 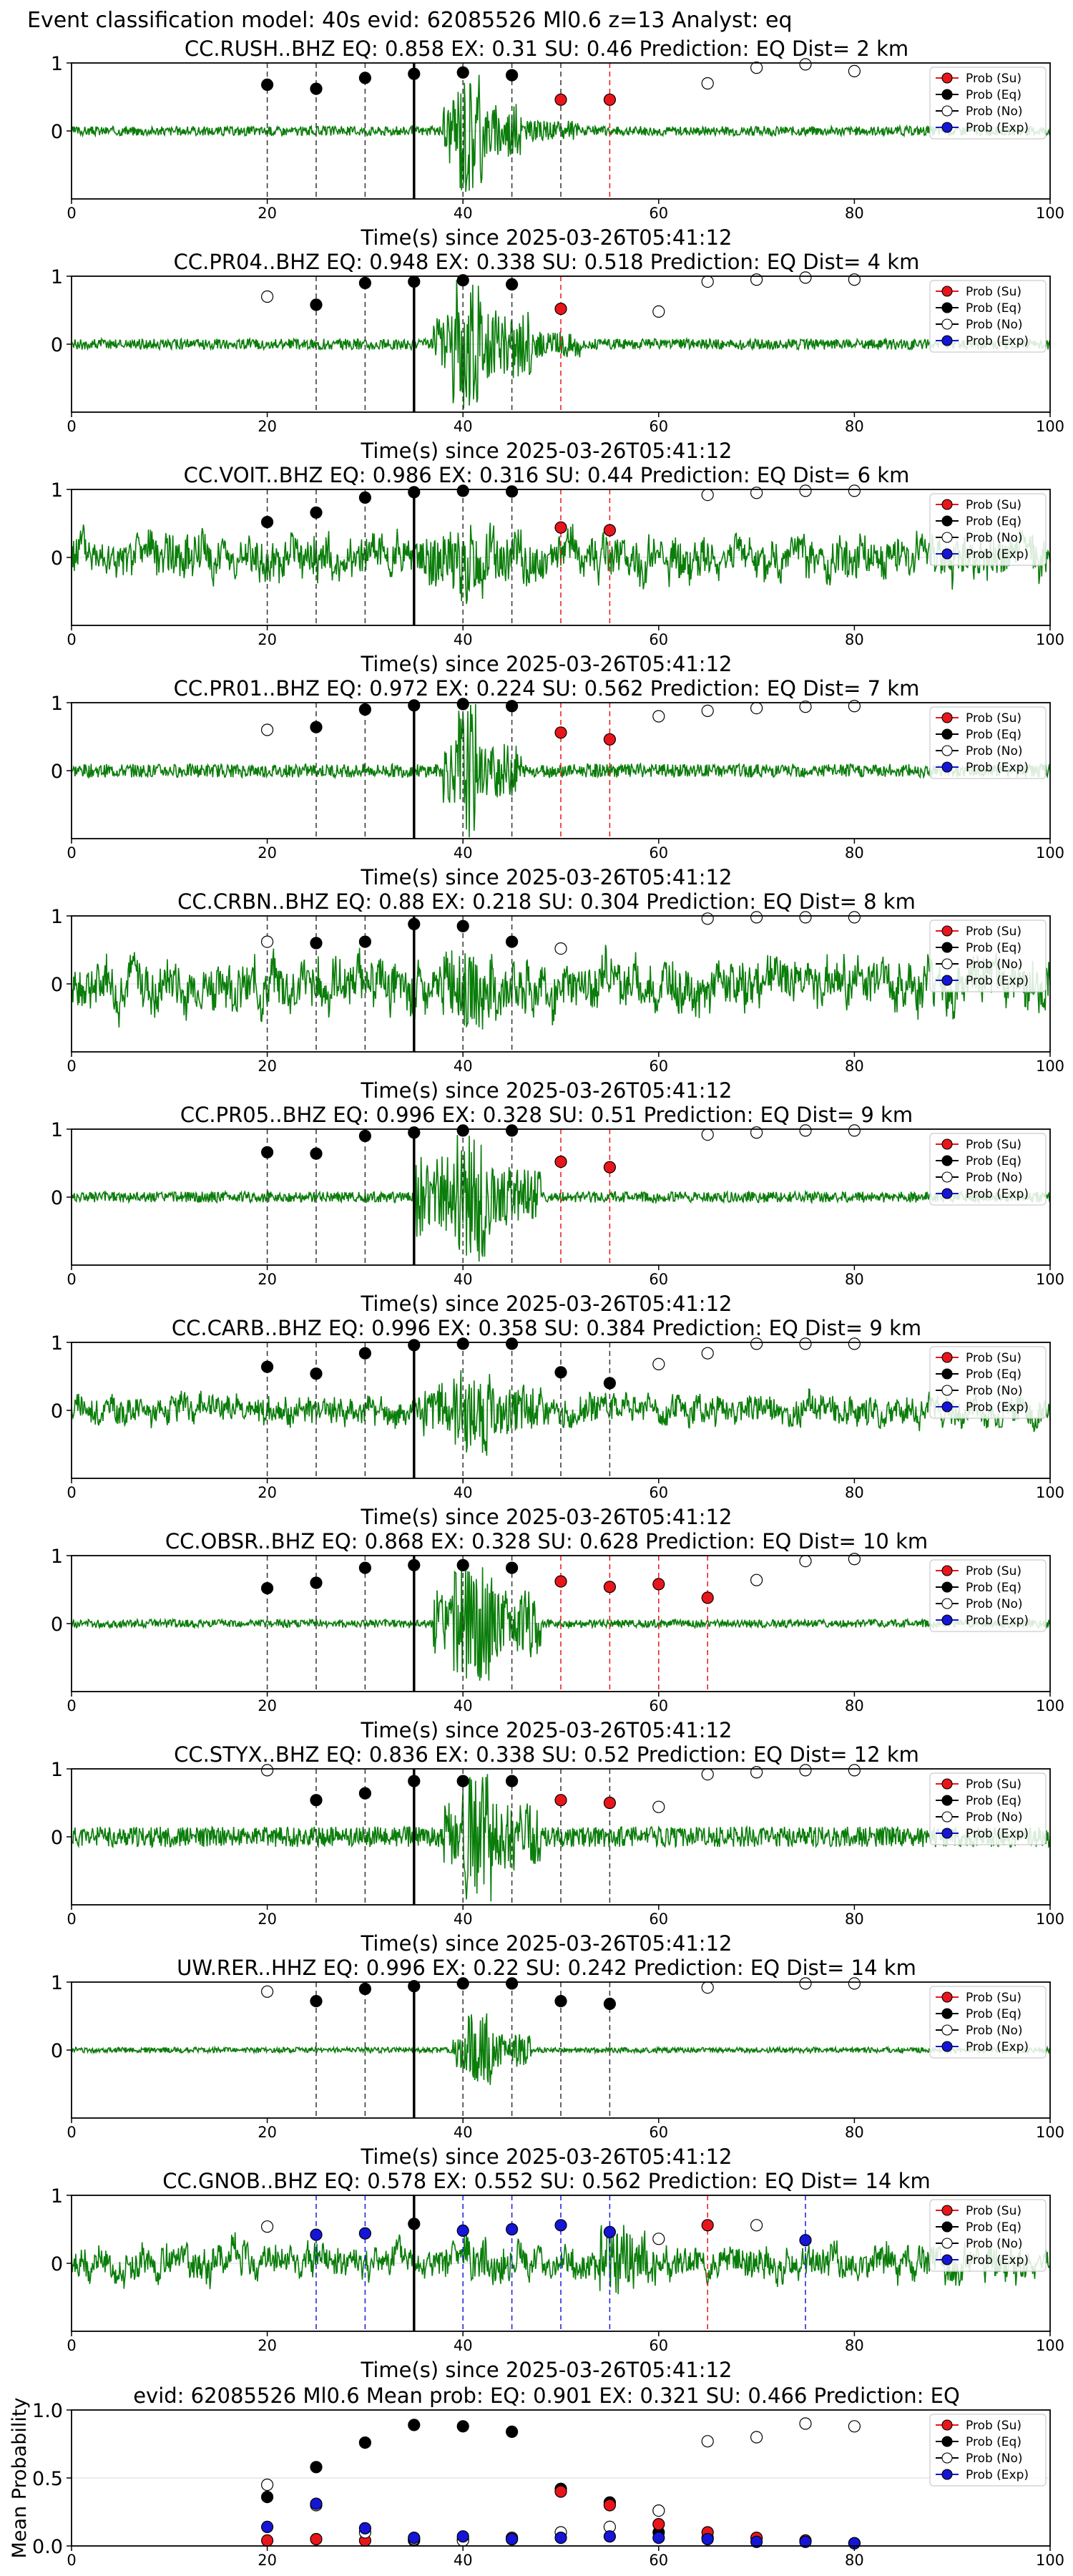 I want to click on y-tick-label: 0.0, so click(x=48, y=2547).